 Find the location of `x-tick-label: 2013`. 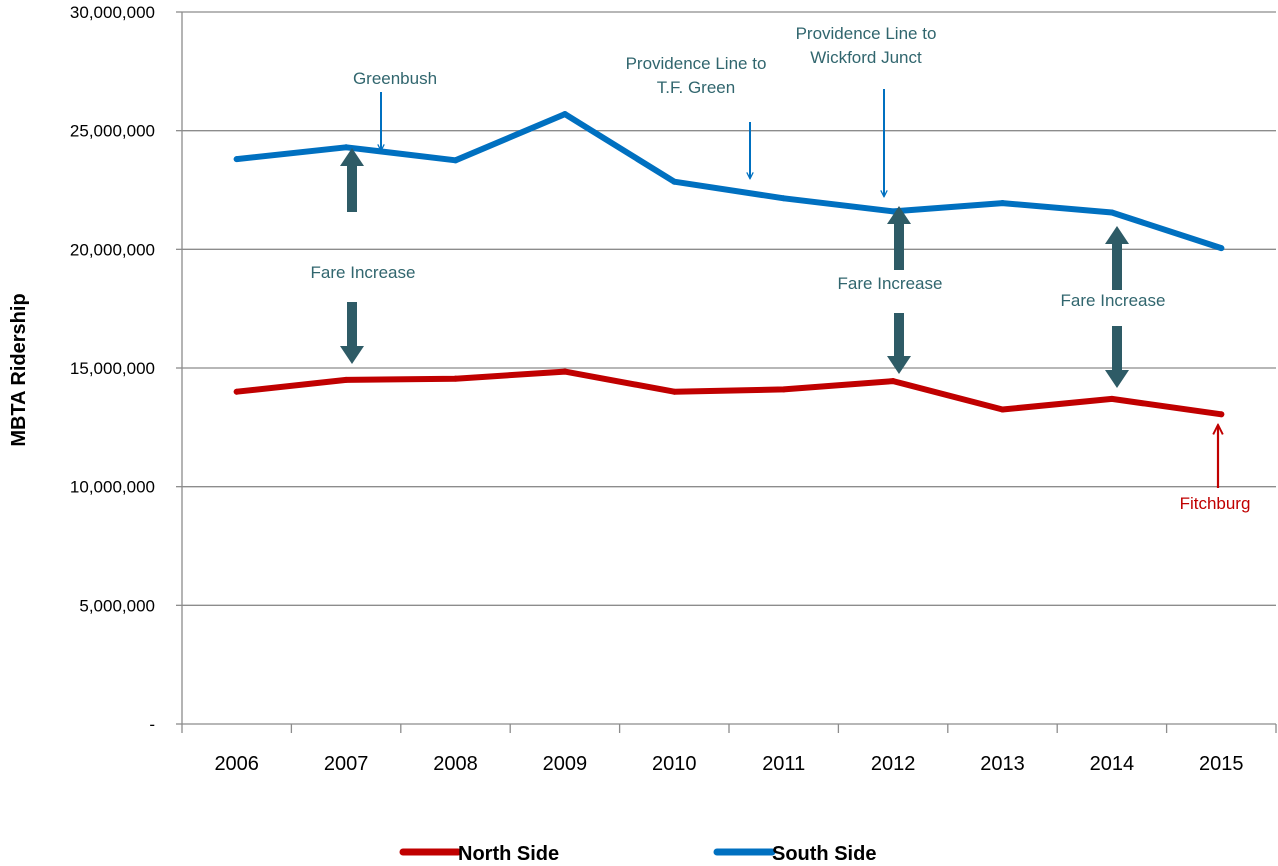

x-tick-label: 2013 is located at coordinates (1002, 764).